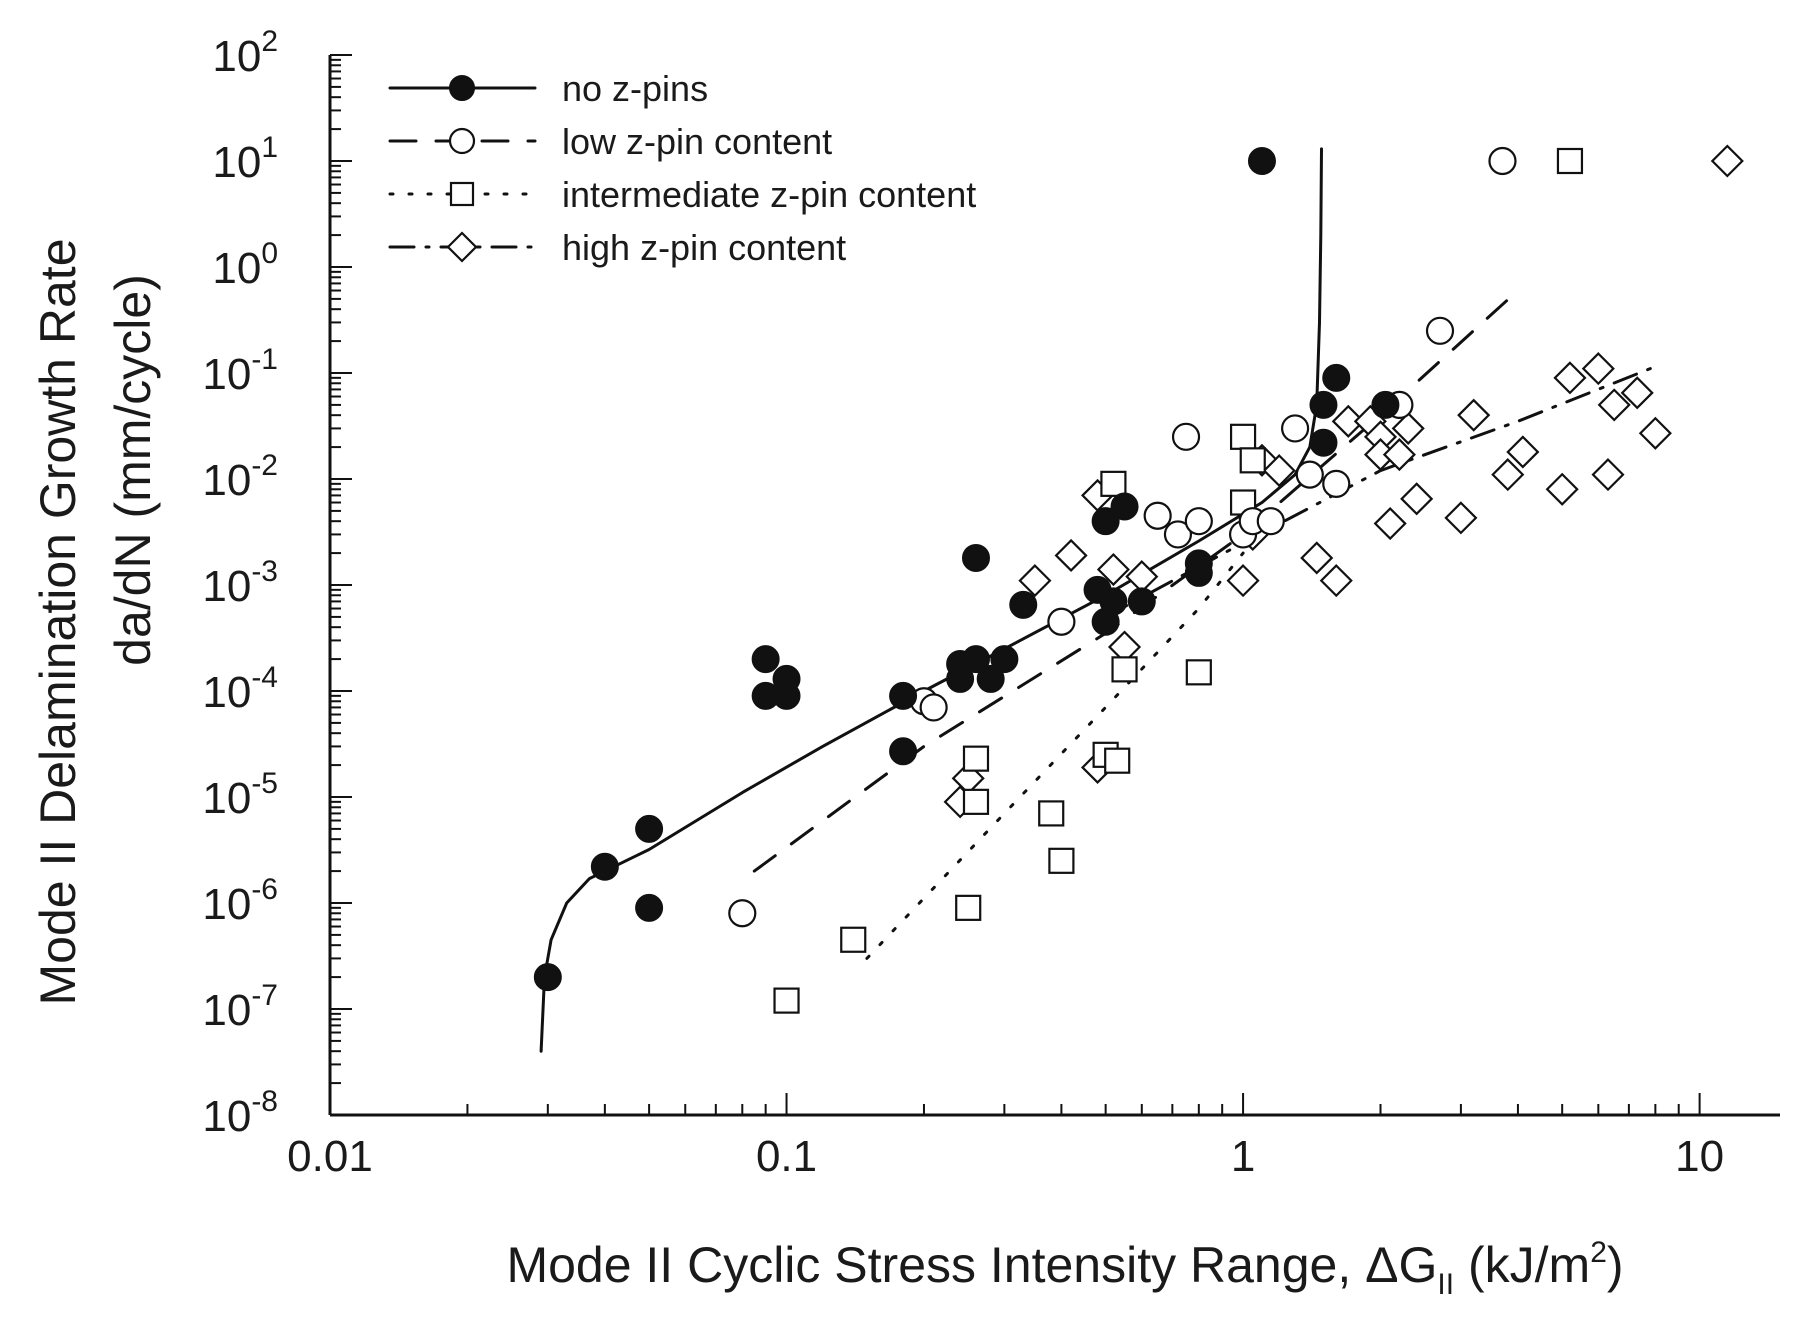 This screenshot has width=1801, height=1330. What do you see at coordinates (240, 1007) in the screenshot?
I see `y-tick-label: 10⁻⁷` at bounding box center [240, 1007].